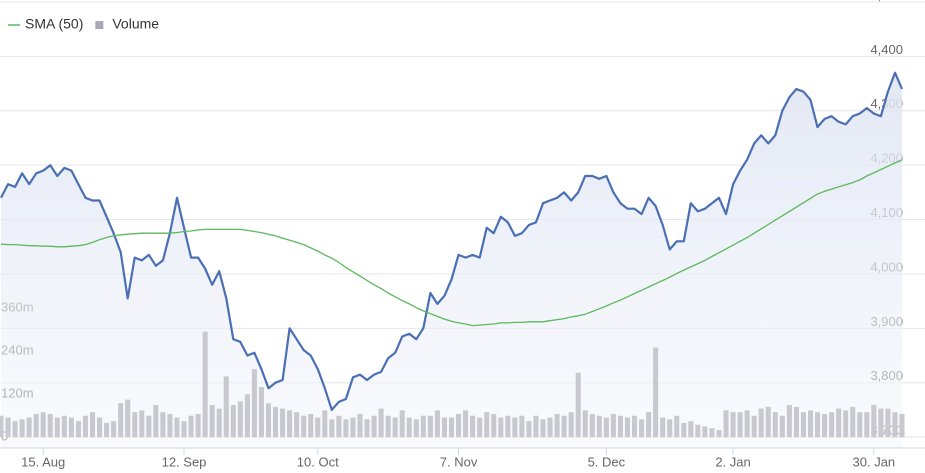 This screenshot has height=473, width=925. Describe the element at coordinates (732, 461) in the screenshot. I see `x-tick-label: 2. Jan` at that location.